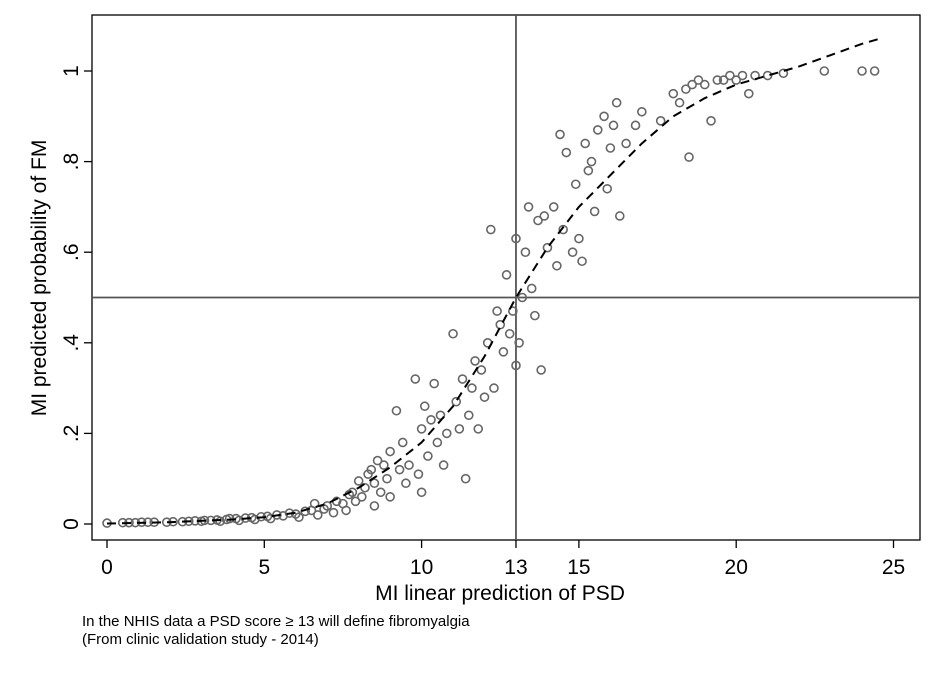 This screenshot has width=933, height=679. Describe the element at coordinates (71, 343) in the screenshot. I see `y-tick-label: .4` at that location.